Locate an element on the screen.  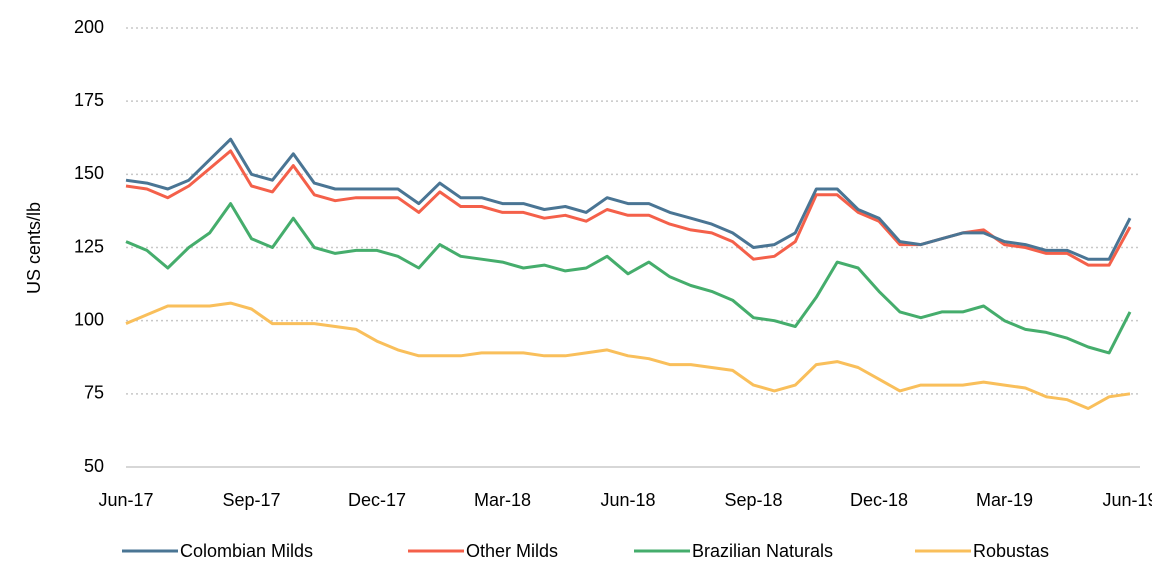
y-tick-label: 50 is located at coordinates (94, 466).